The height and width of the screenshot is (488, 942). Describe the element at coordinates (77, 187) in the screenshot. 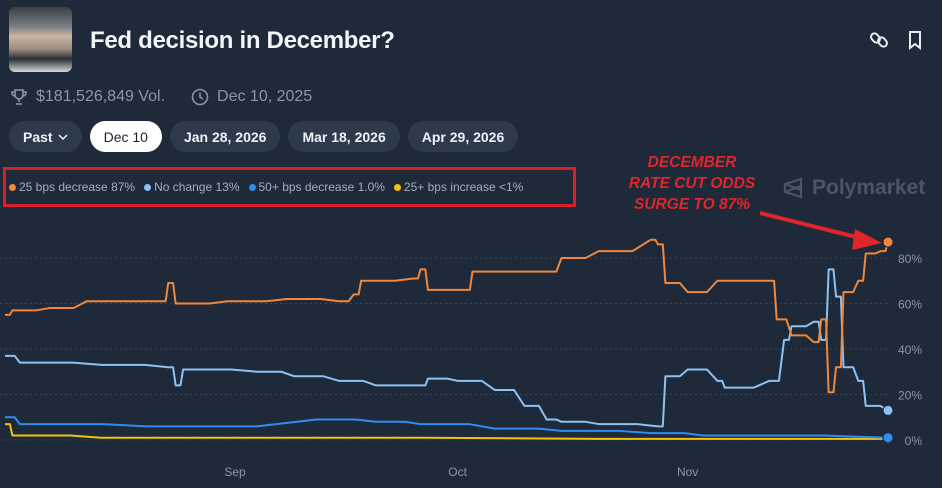

I see `legend-label: 25 bps decrease 87%` at that location.